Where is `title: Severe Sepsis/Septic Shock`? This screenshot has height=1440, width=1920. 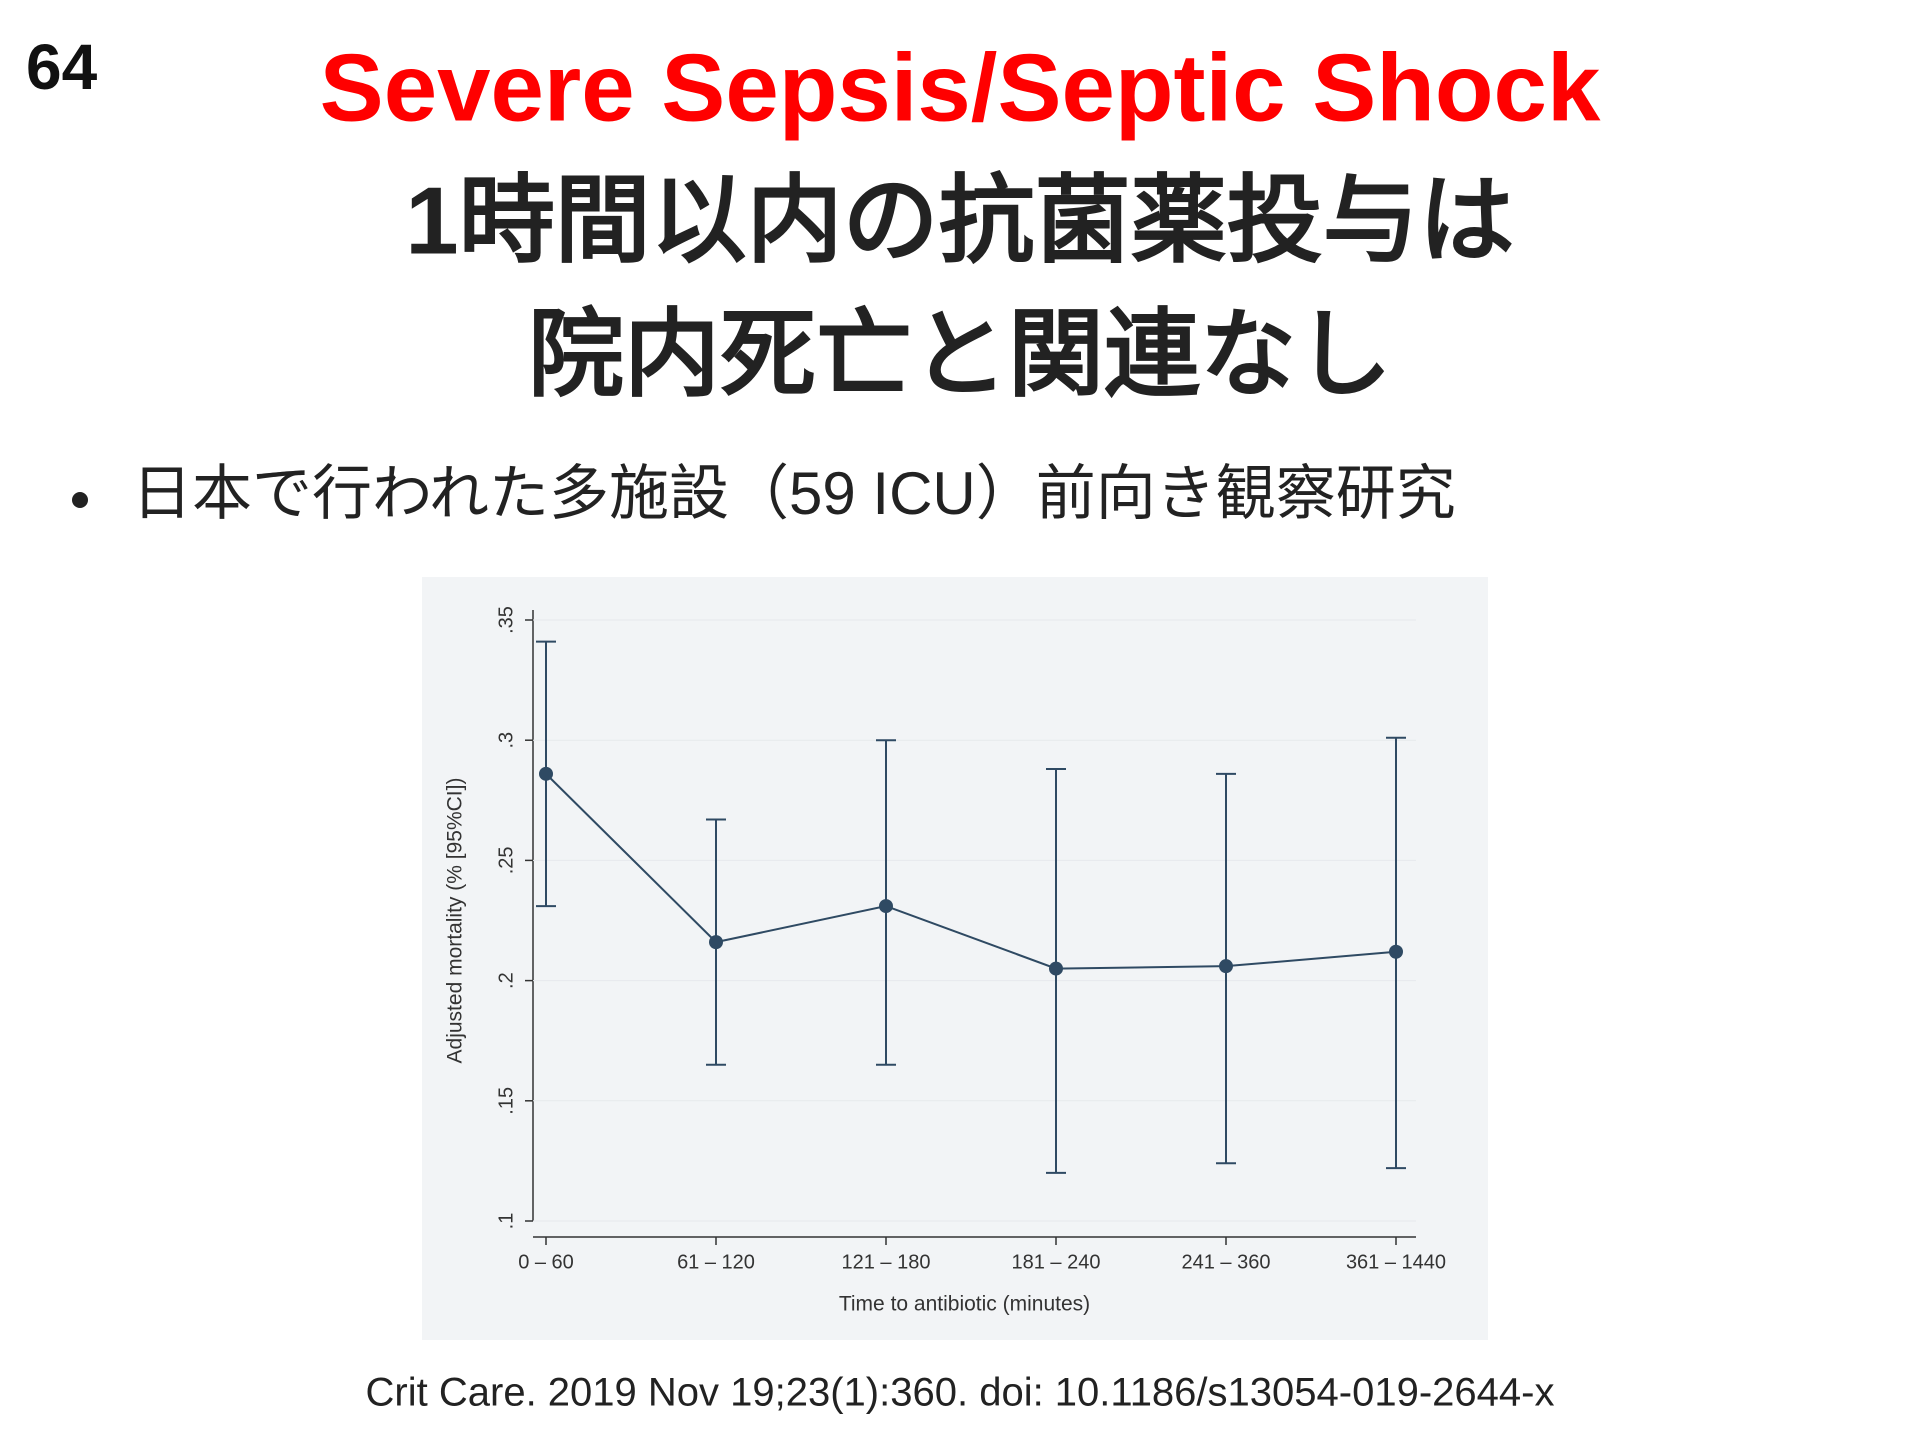
title: Severe Sepsis/Septic Shock is located at coordinates (960, 87).